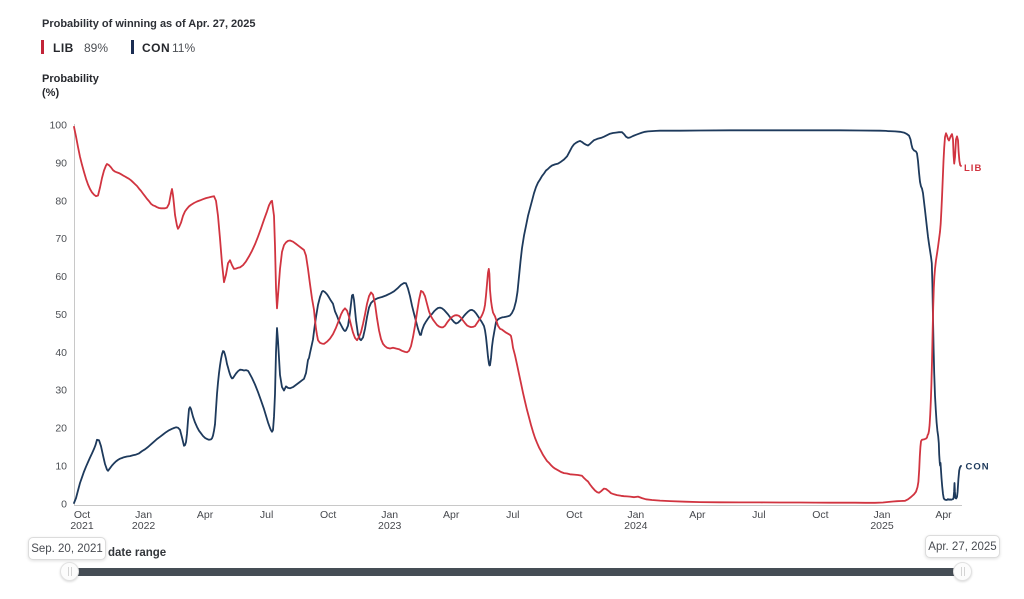 This screenshot has width=1024, height=599. I want to click on svg-text: LIB, so click(973, 168).